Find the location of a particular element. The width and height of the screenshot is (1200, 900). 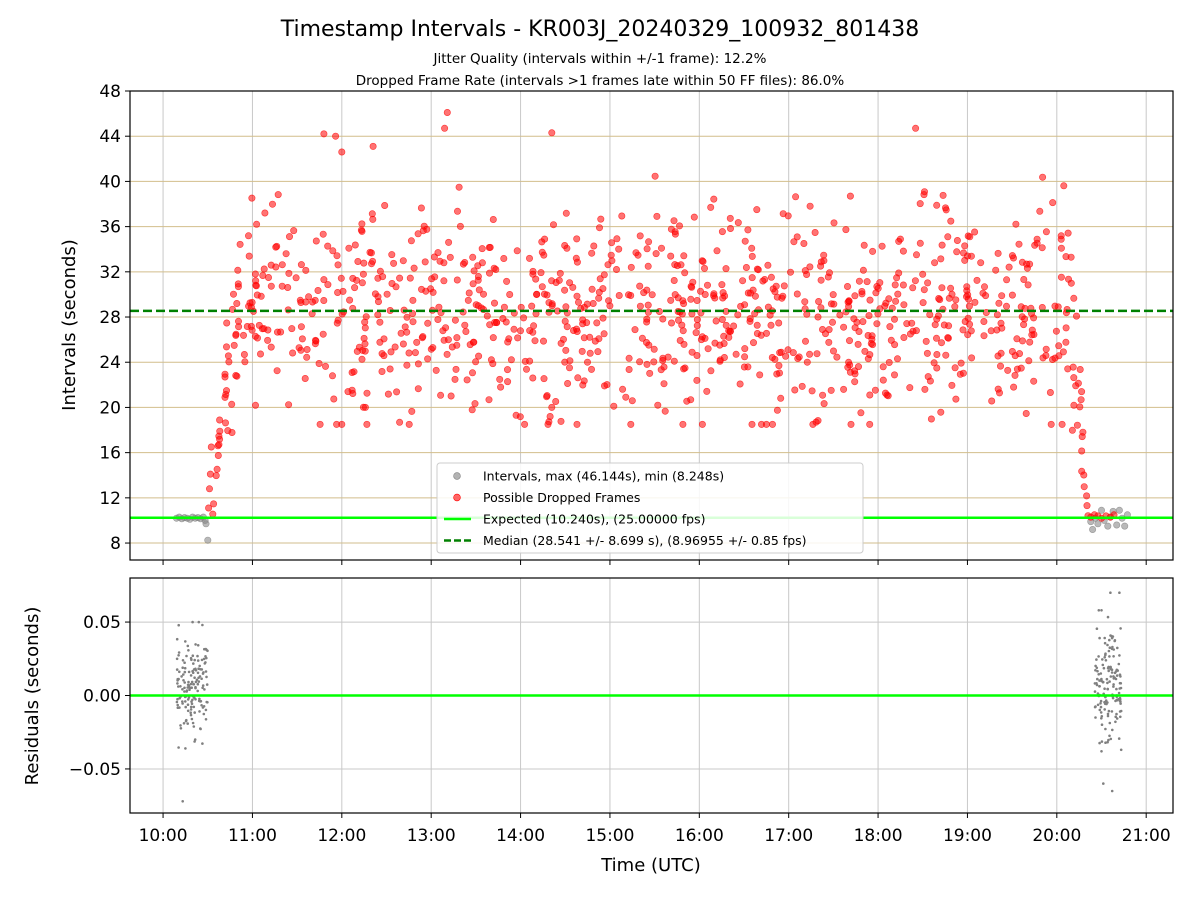

x-tick-label: 18:00 is located at coordinates (878, 836).